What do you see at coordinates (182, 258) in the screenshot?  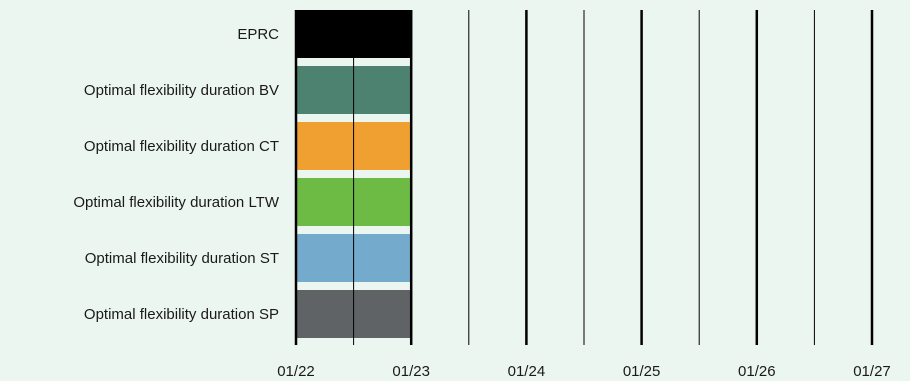 I see `category-label: Optimal flexibility duration ST` at bounding box center [182, 258].